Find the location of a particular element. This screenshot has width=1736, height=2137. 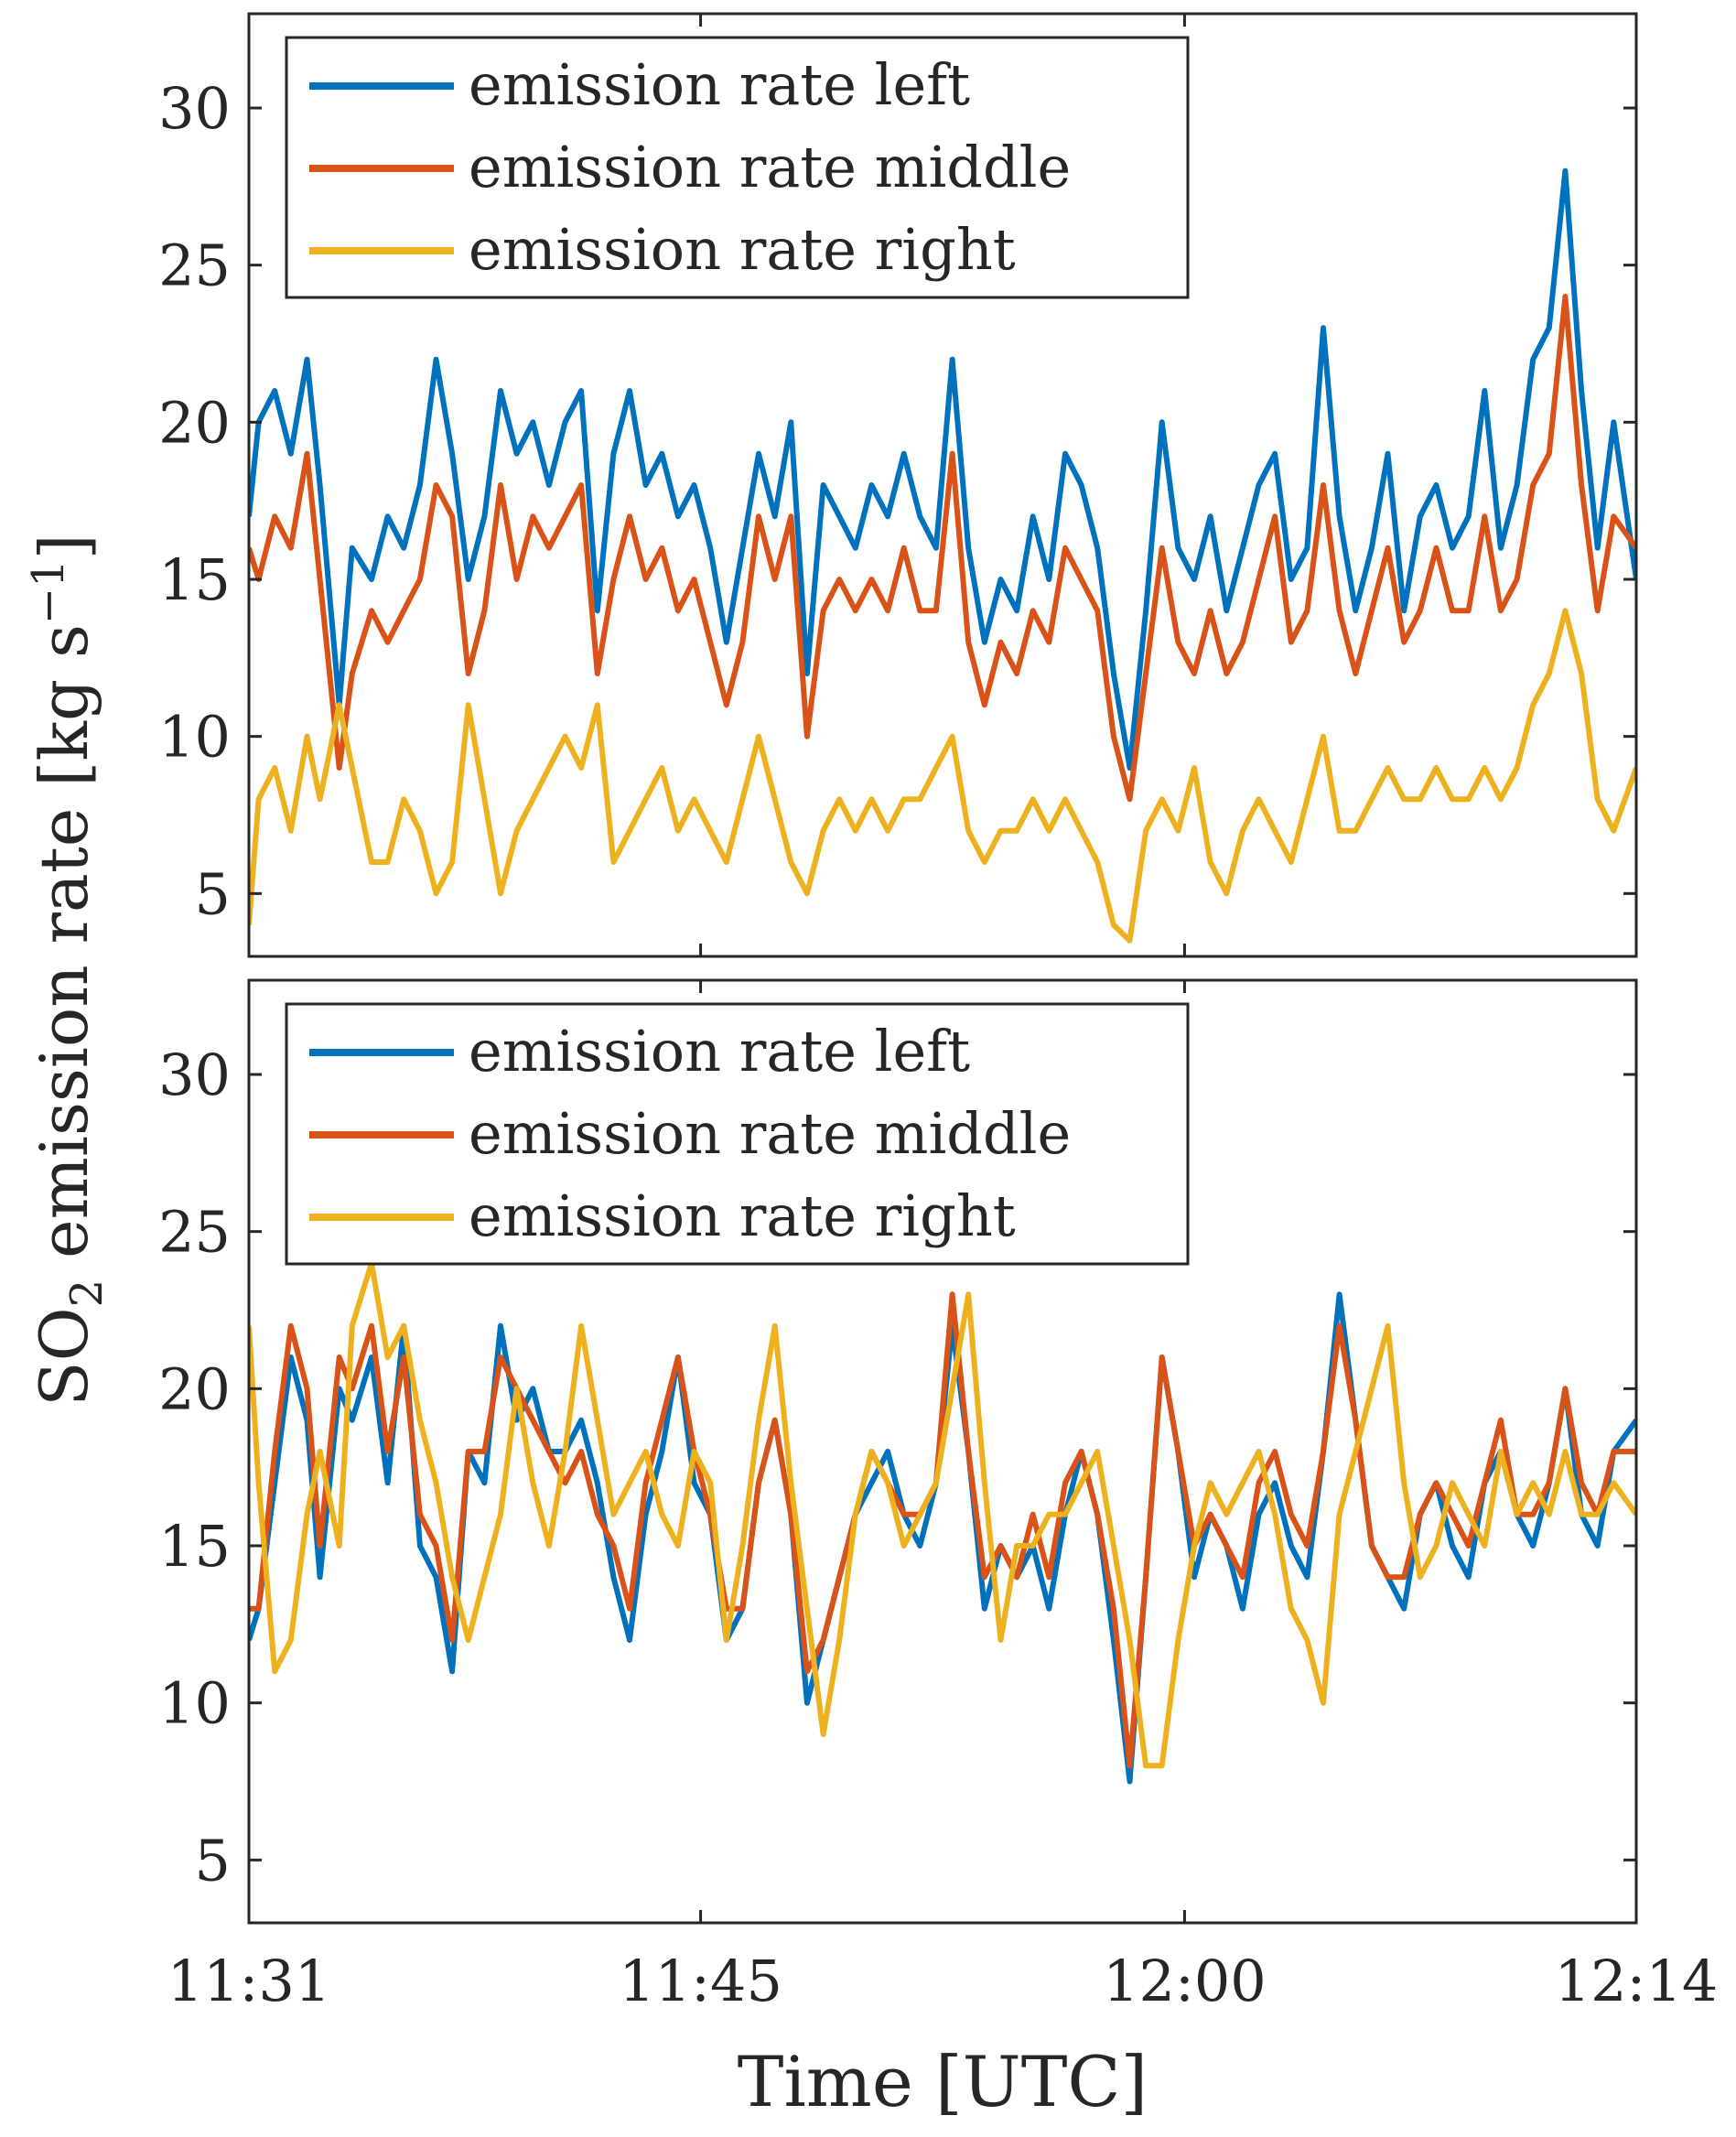

x-tick-label: 12:00 is located at coordinates (1185, 1981).